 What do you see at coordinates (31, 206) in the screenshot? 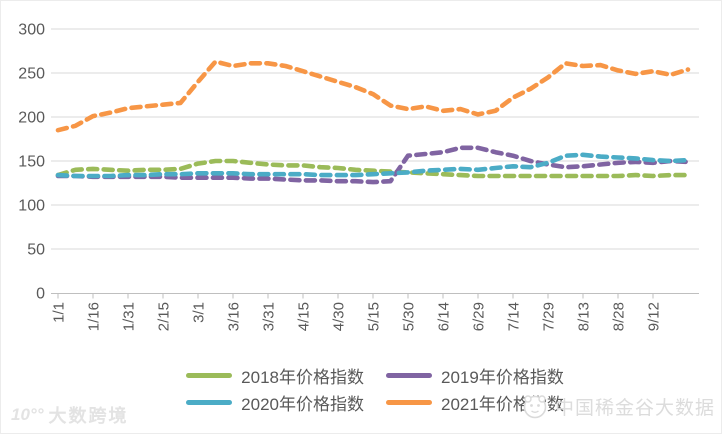
I see `y-axis-label: 100` at bounding box center [31, 206].